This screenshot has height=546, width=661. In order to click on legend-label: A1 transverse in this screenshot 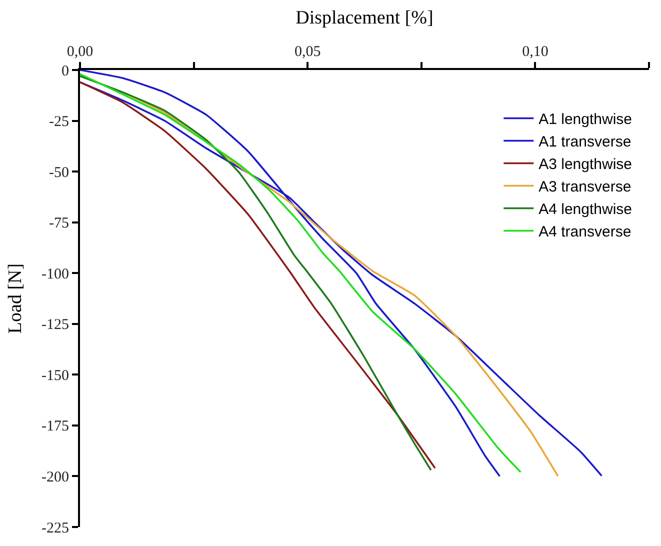, I will do `click(585, 142)`.